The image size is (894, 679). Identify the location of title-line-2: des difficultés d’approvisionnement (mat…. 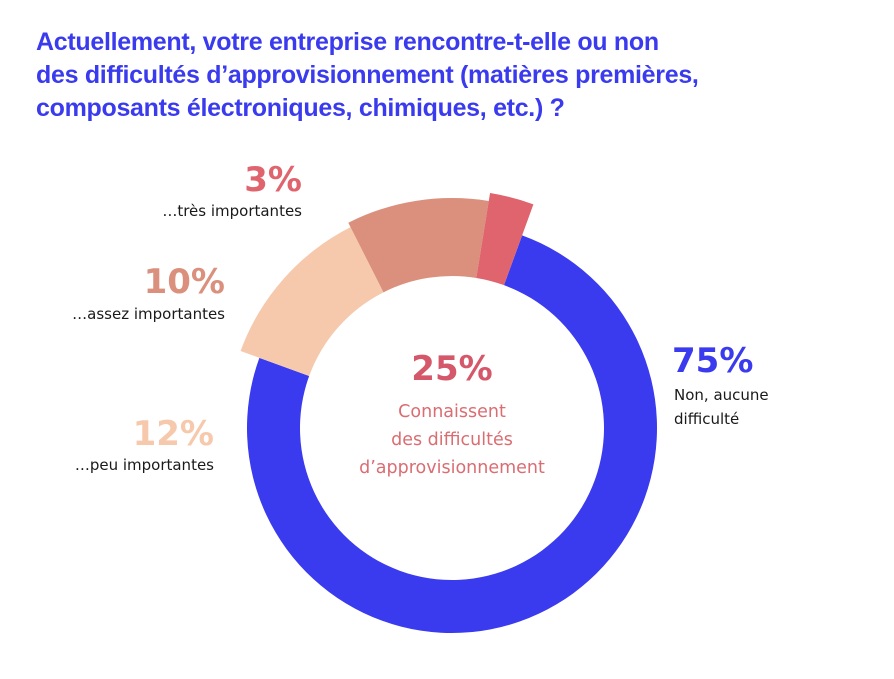
(367, 75).